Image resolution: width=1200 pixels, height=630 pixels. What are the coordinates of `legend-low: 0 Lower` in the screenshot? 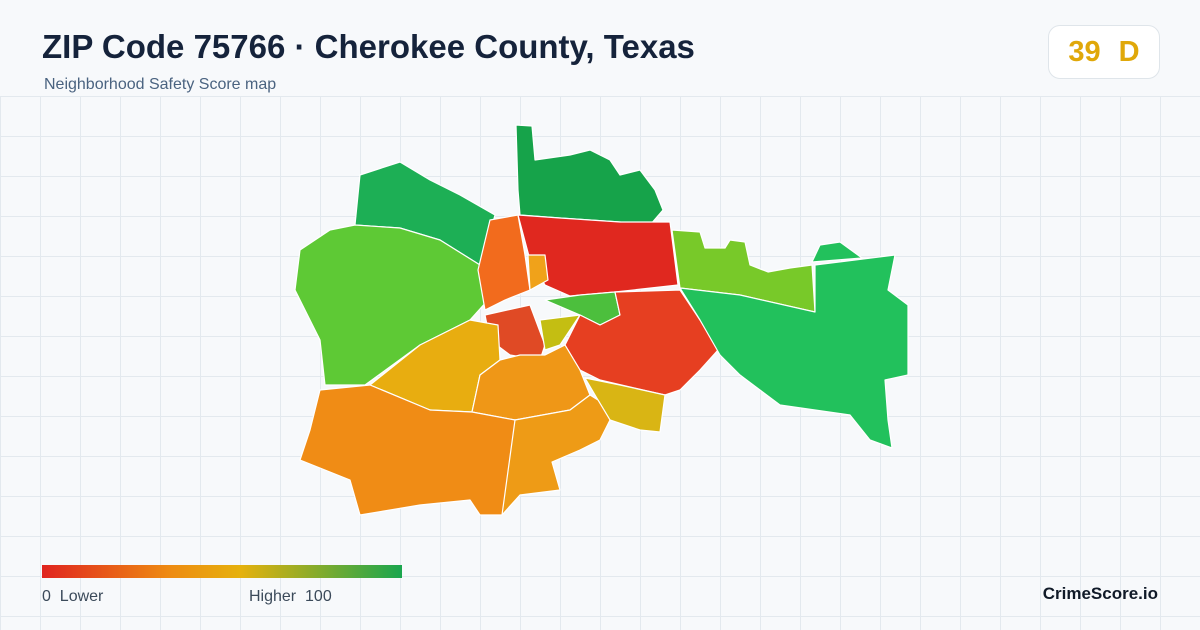 It's located at (72, 597).